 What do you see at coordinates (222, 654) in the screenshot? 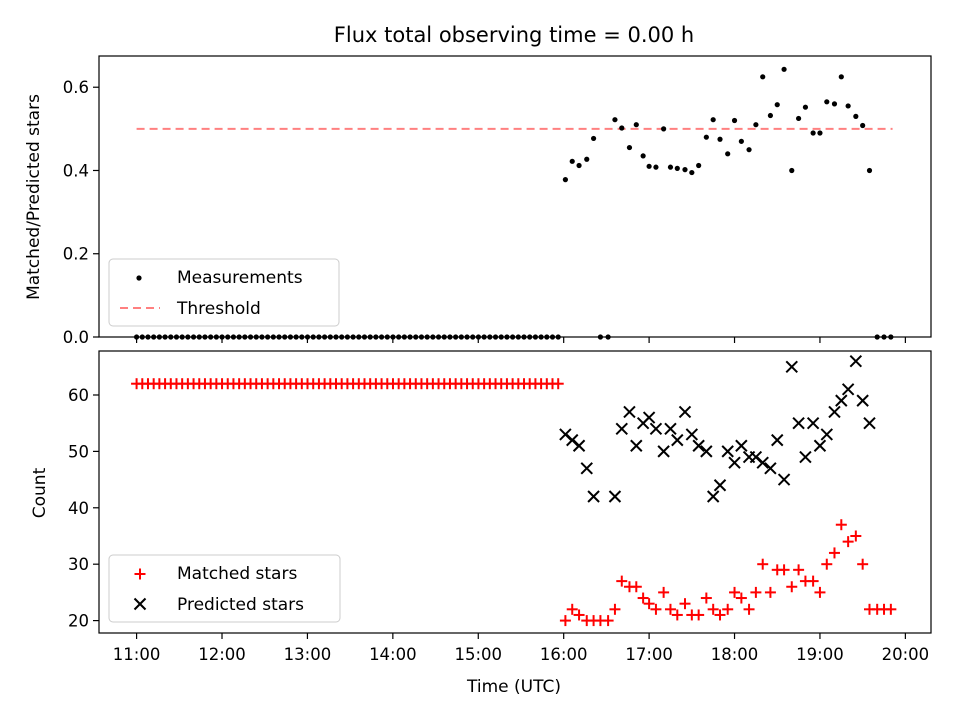
I see `x-tick-label: 12:00` at bounding box center [222, 654].